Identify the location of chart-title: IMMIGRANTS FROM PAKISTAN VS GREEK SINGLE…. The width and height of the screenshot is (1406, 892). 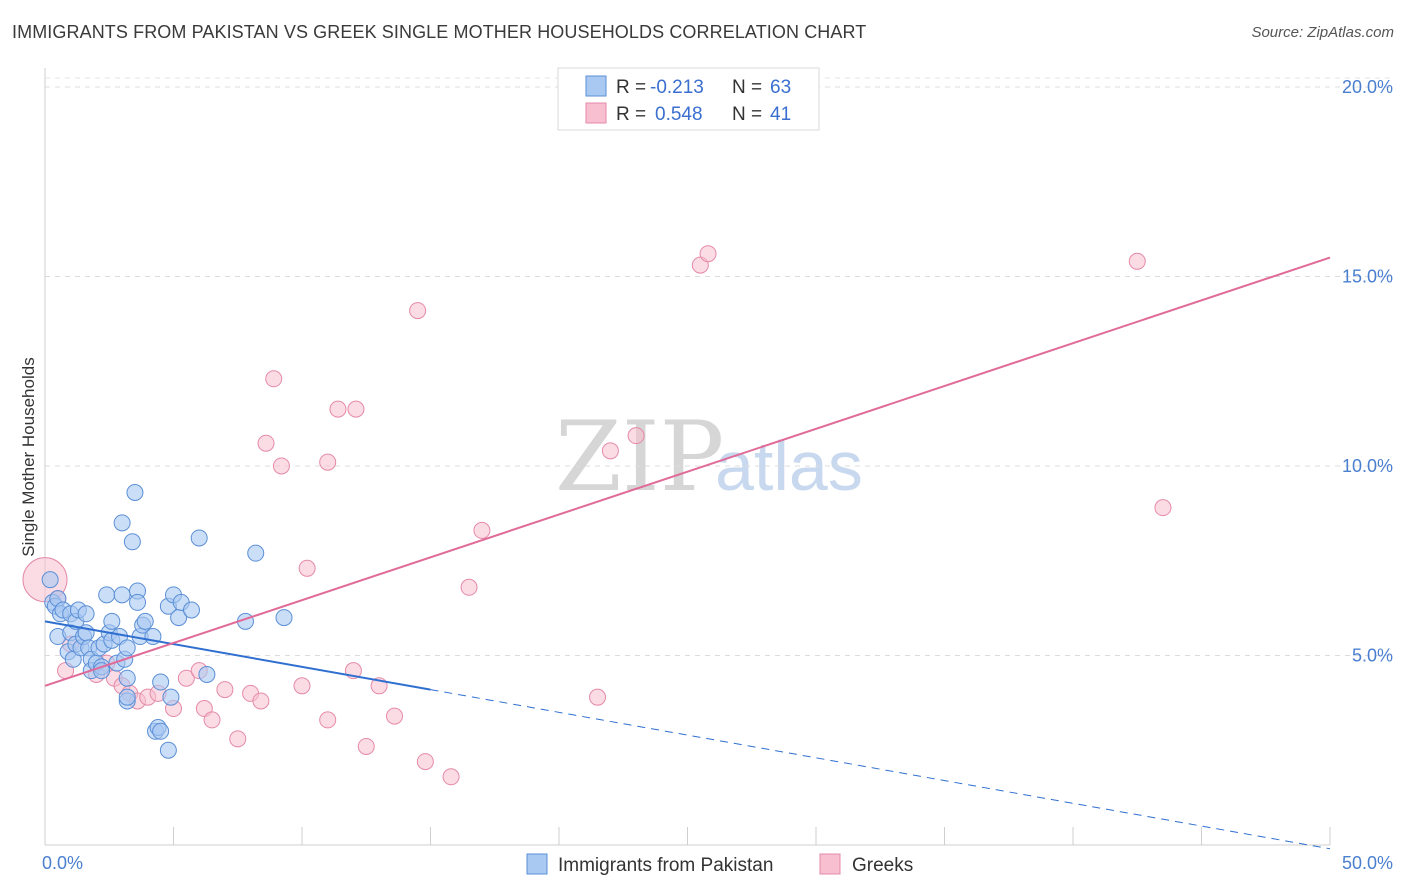
(439, 32).